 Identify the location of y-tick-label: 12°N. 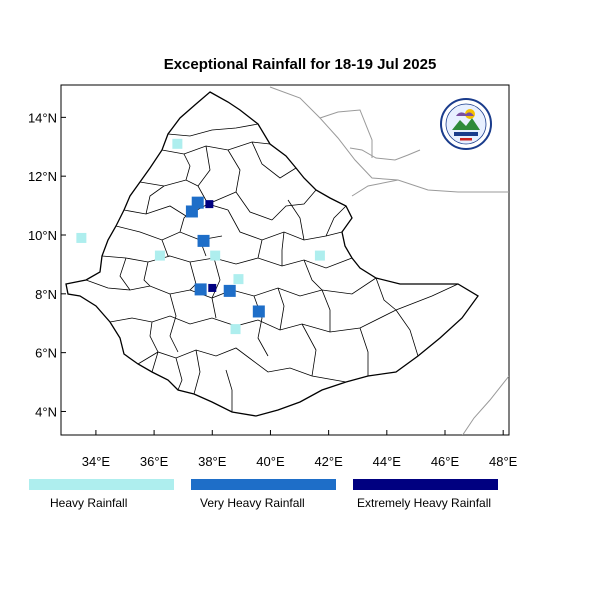
(42, 176).